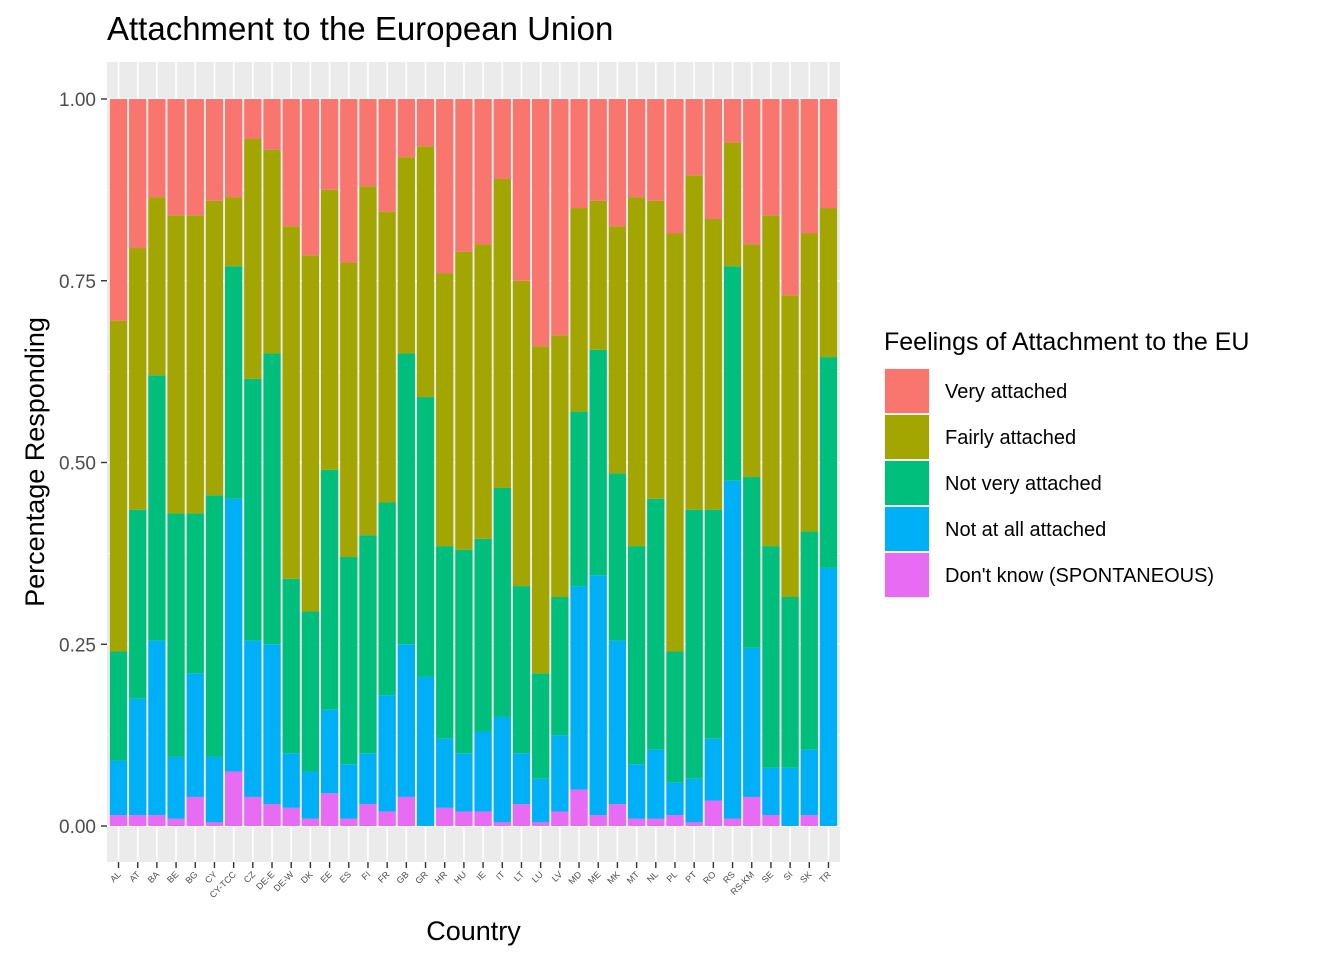 The image size is (1344, 960). What do you see at coordinates (652, 876) in the screenshot?
I see `x-tick-label: NL` at bounding box center [652, 876].